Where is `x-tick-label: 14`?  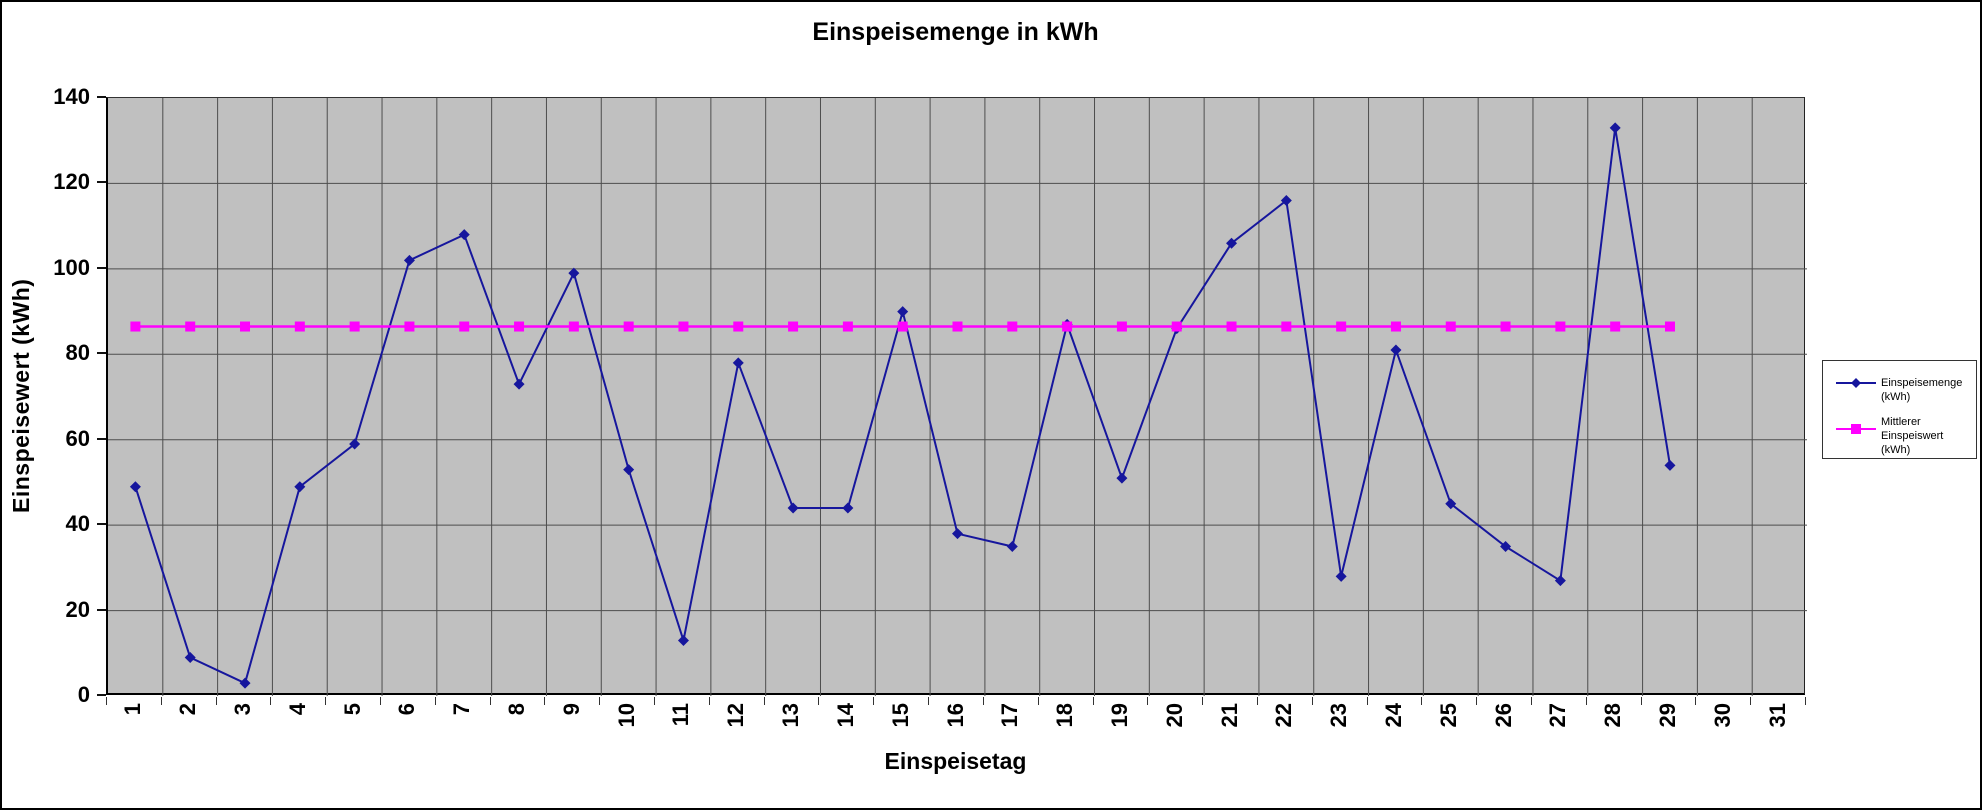
x-tick-label: 14 is located at coordinates (845, 715).